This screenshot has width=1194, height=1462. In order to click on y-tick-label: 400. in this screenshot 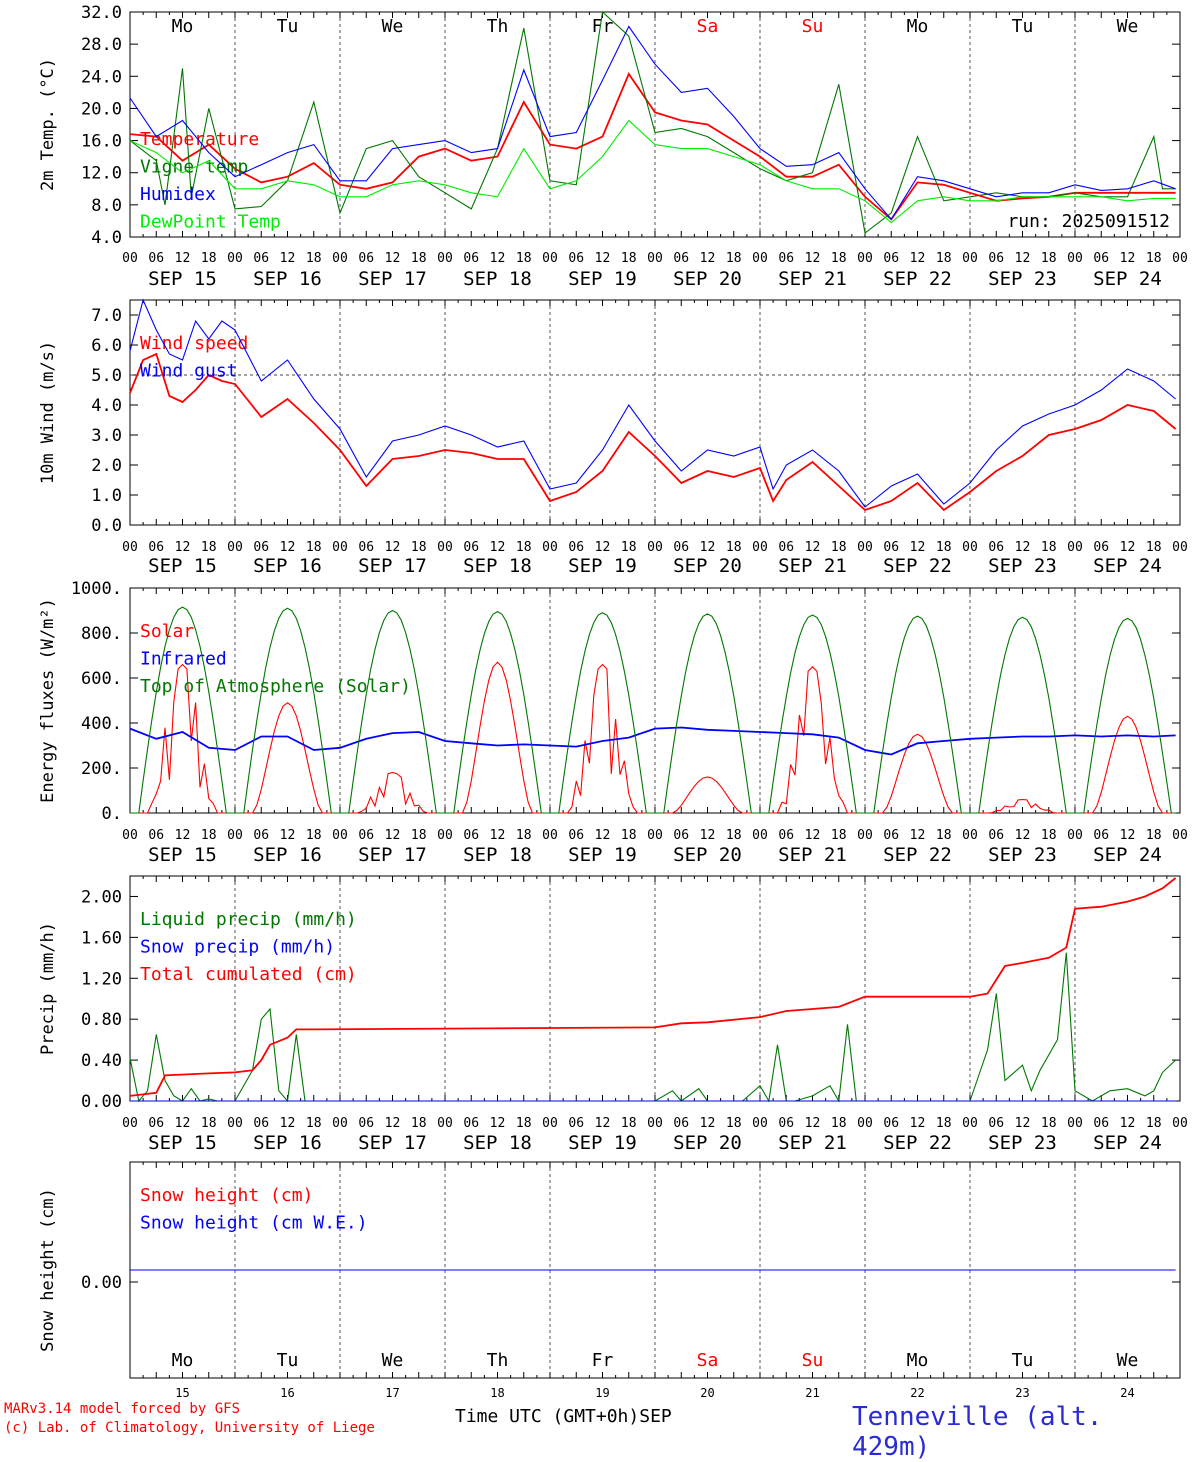, I will do `click(101, 724)`.